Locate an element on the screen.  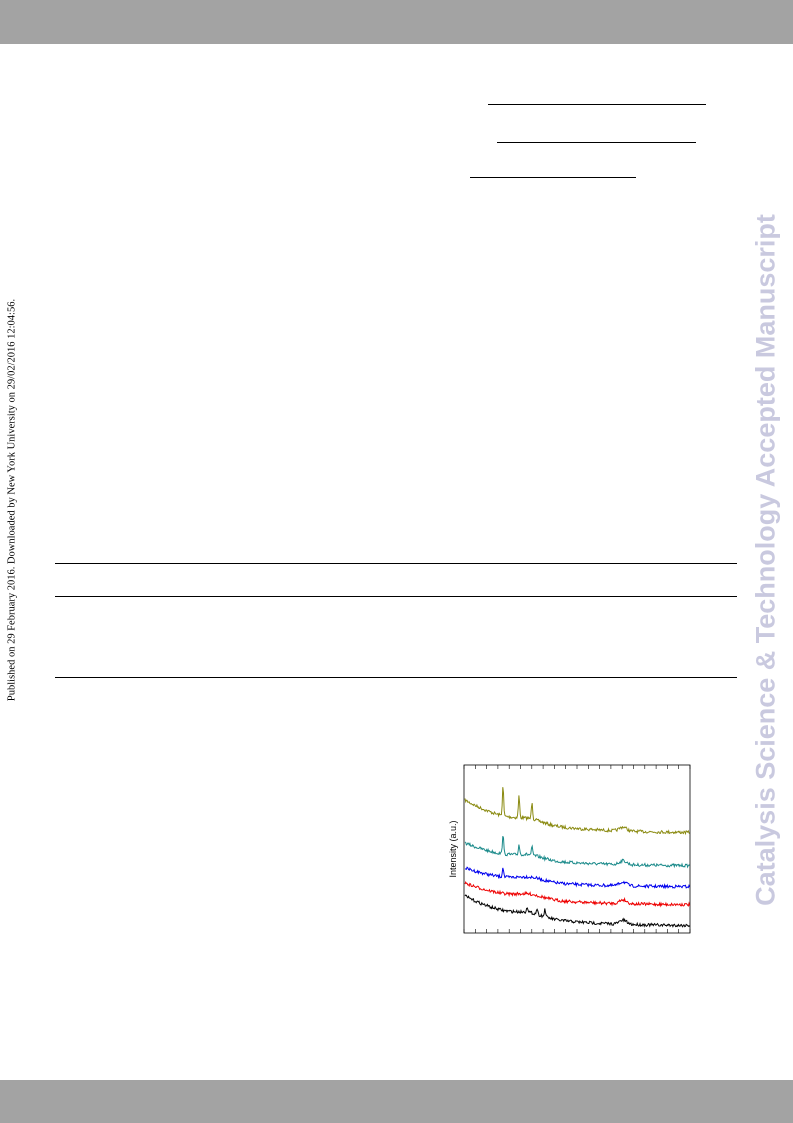
header-bar is located at coordinates (396, 22).